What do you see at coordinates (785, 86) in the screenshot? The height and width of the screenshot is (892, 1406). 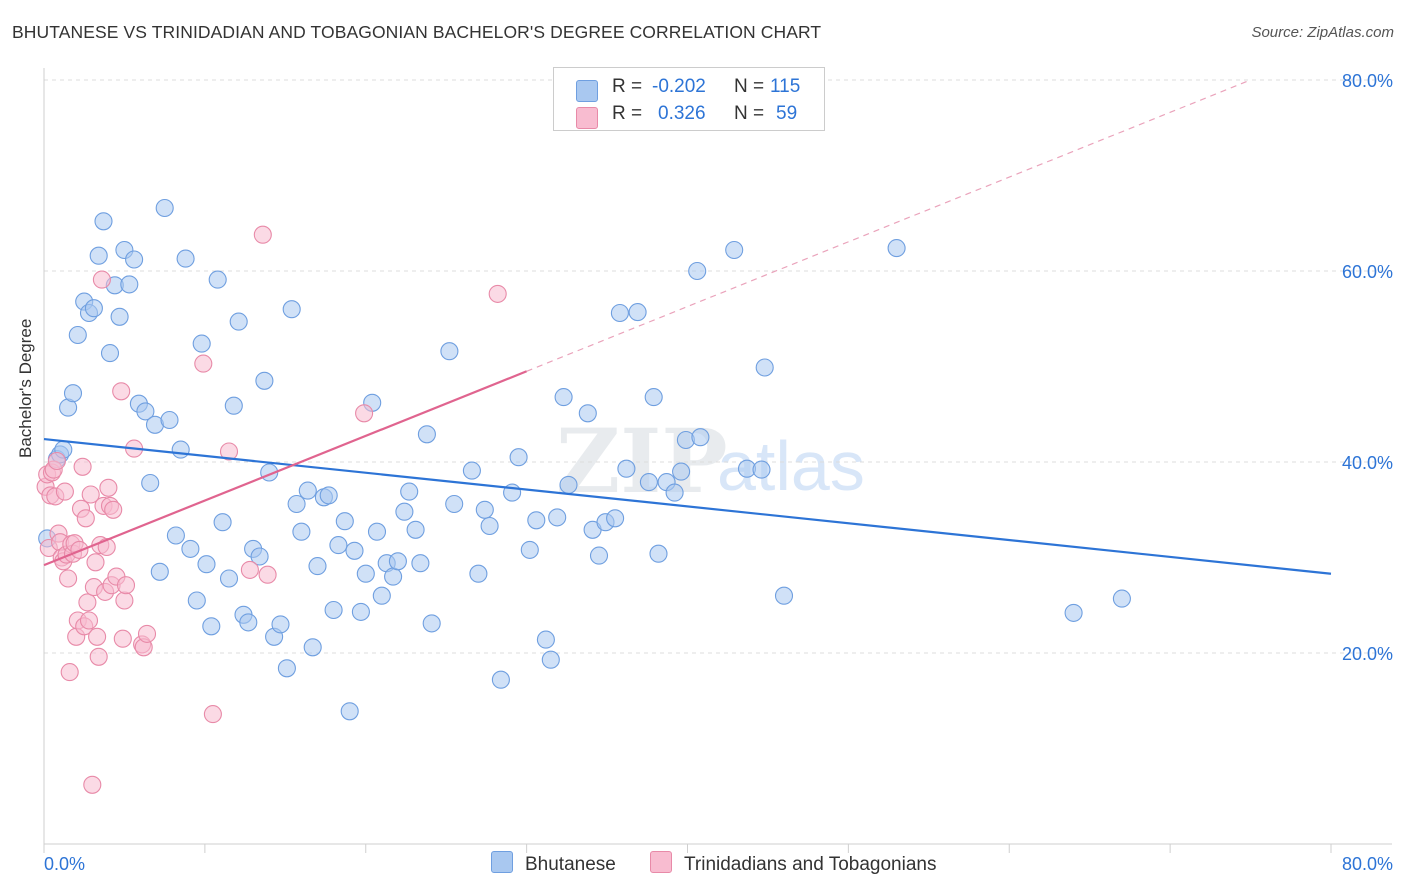 I see `legend-n-value: 115` at bounding box center [785, 86].